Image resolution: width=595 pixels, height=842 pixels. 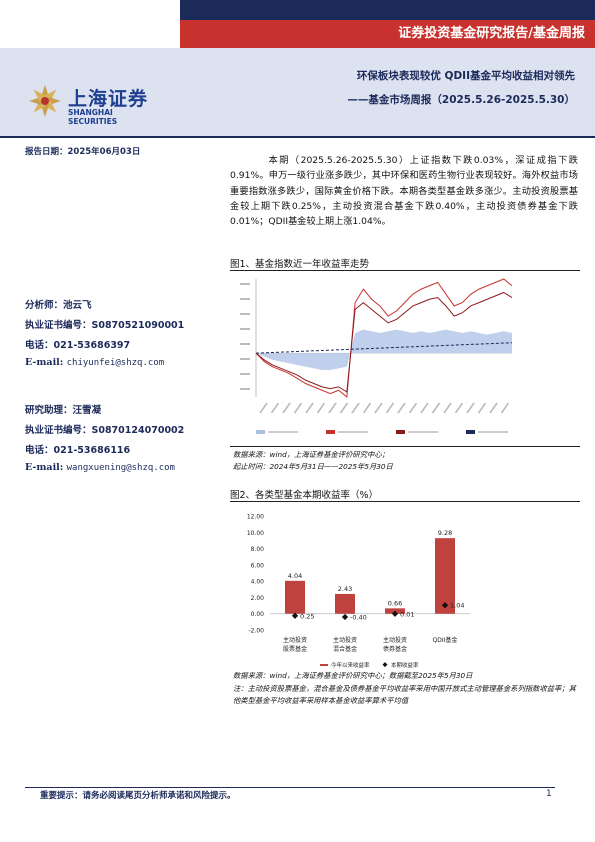 What do you see at coordinates (405, 665) in the screenshot?
I see `chart2-legend-label-week: 本期收益率` at bounding box center [405, 665].